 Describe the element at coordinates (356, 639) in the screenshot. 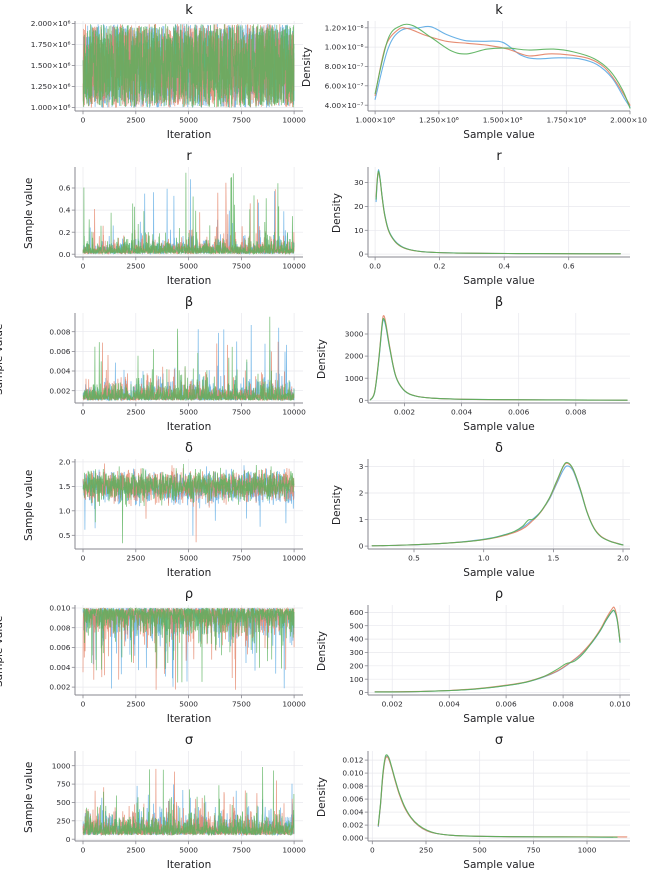

I see `y-tick-label: 400` at that location.